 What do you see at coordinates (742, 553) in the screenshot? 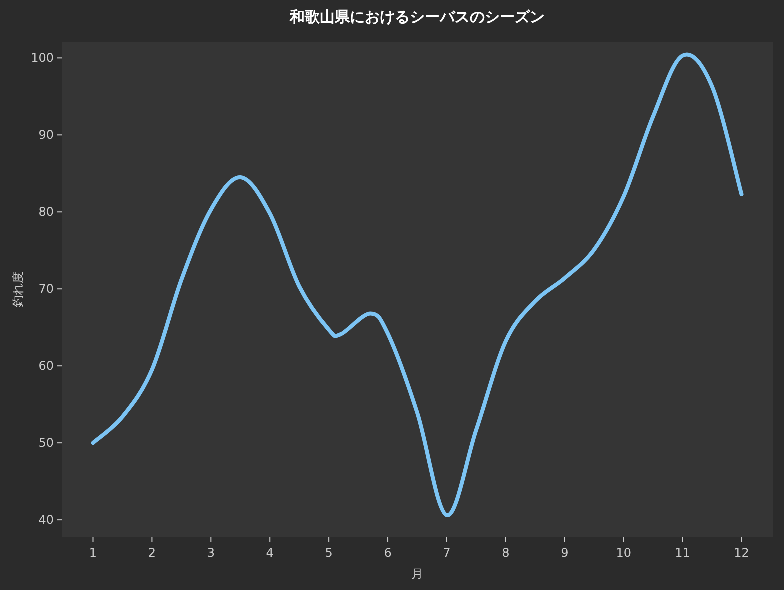
I see `x-tick-label: 12` at bounding box center [742, 553].